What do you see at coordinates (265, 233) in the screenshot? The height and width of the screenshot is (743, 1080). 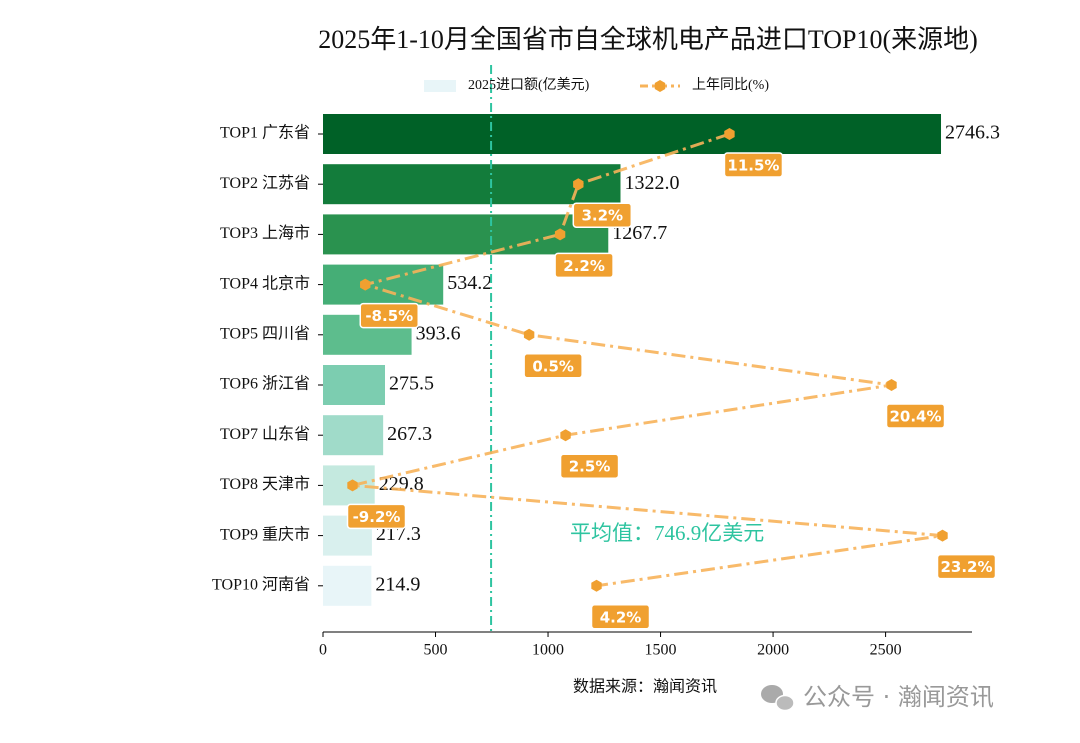 I see `y-tick-label: TOP3 上海市` at bounding box center [265, 233].